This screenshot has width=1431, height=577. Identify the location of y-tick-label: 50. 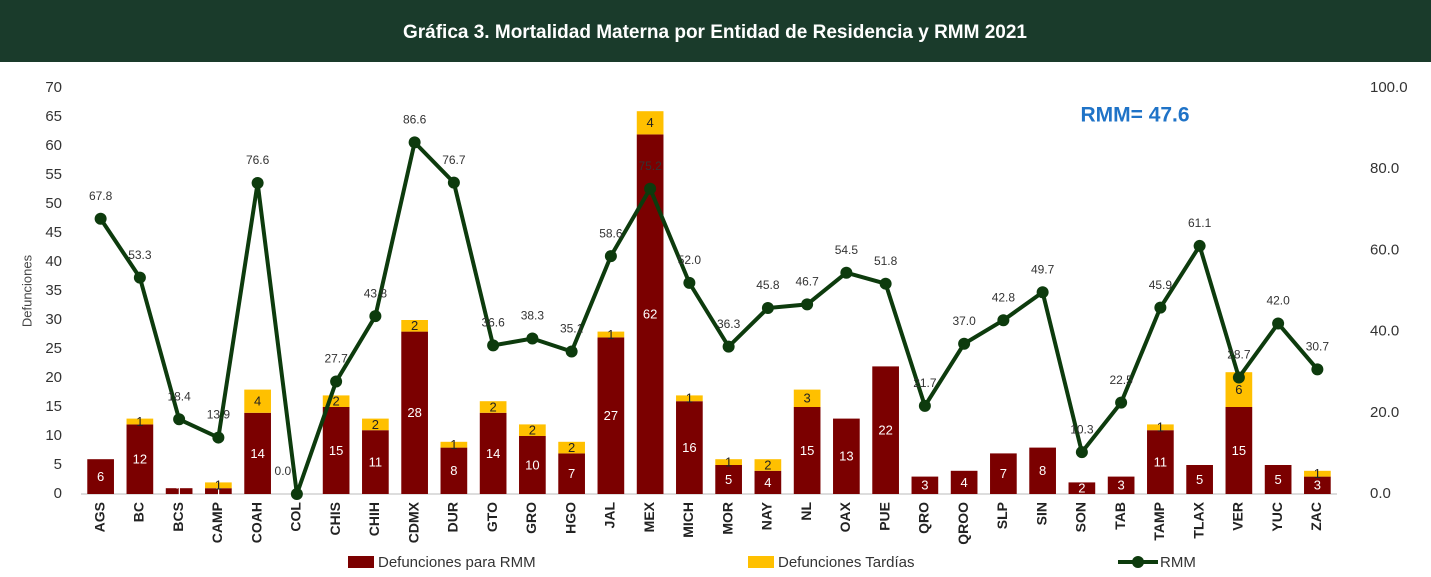
(53, 203).